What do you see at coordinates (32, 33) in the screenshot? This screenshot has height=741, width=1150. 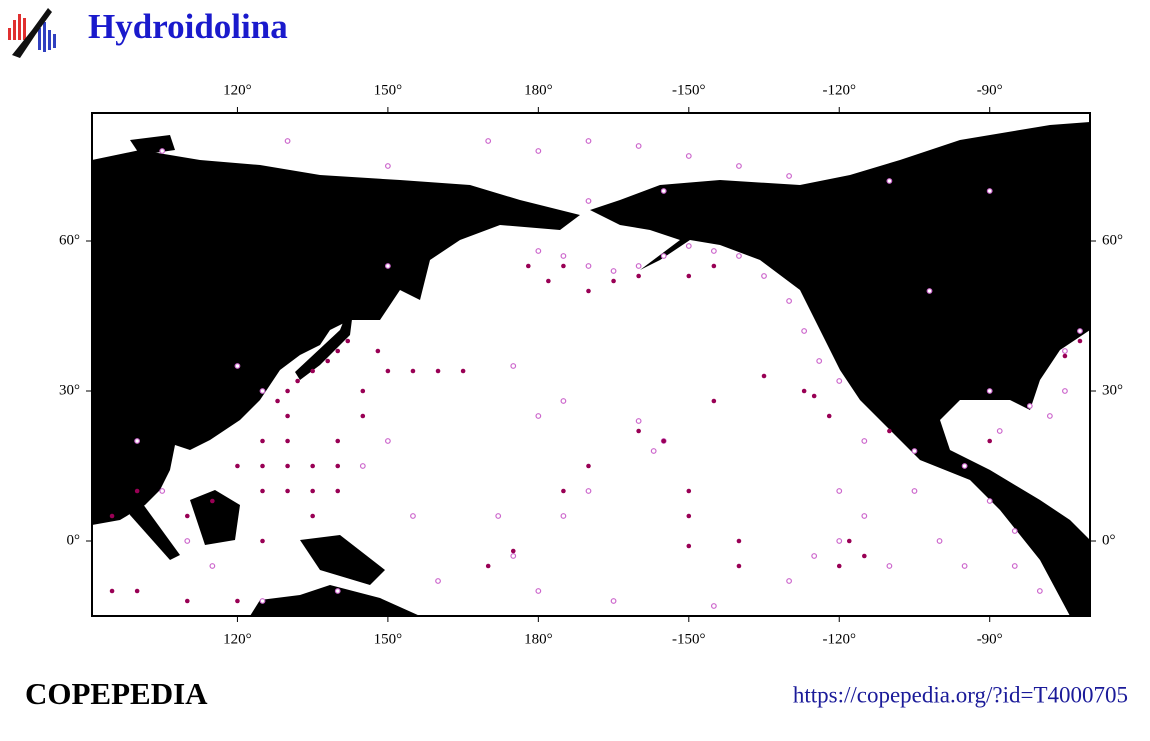 I see `logo` at bounding box center [32, 33].